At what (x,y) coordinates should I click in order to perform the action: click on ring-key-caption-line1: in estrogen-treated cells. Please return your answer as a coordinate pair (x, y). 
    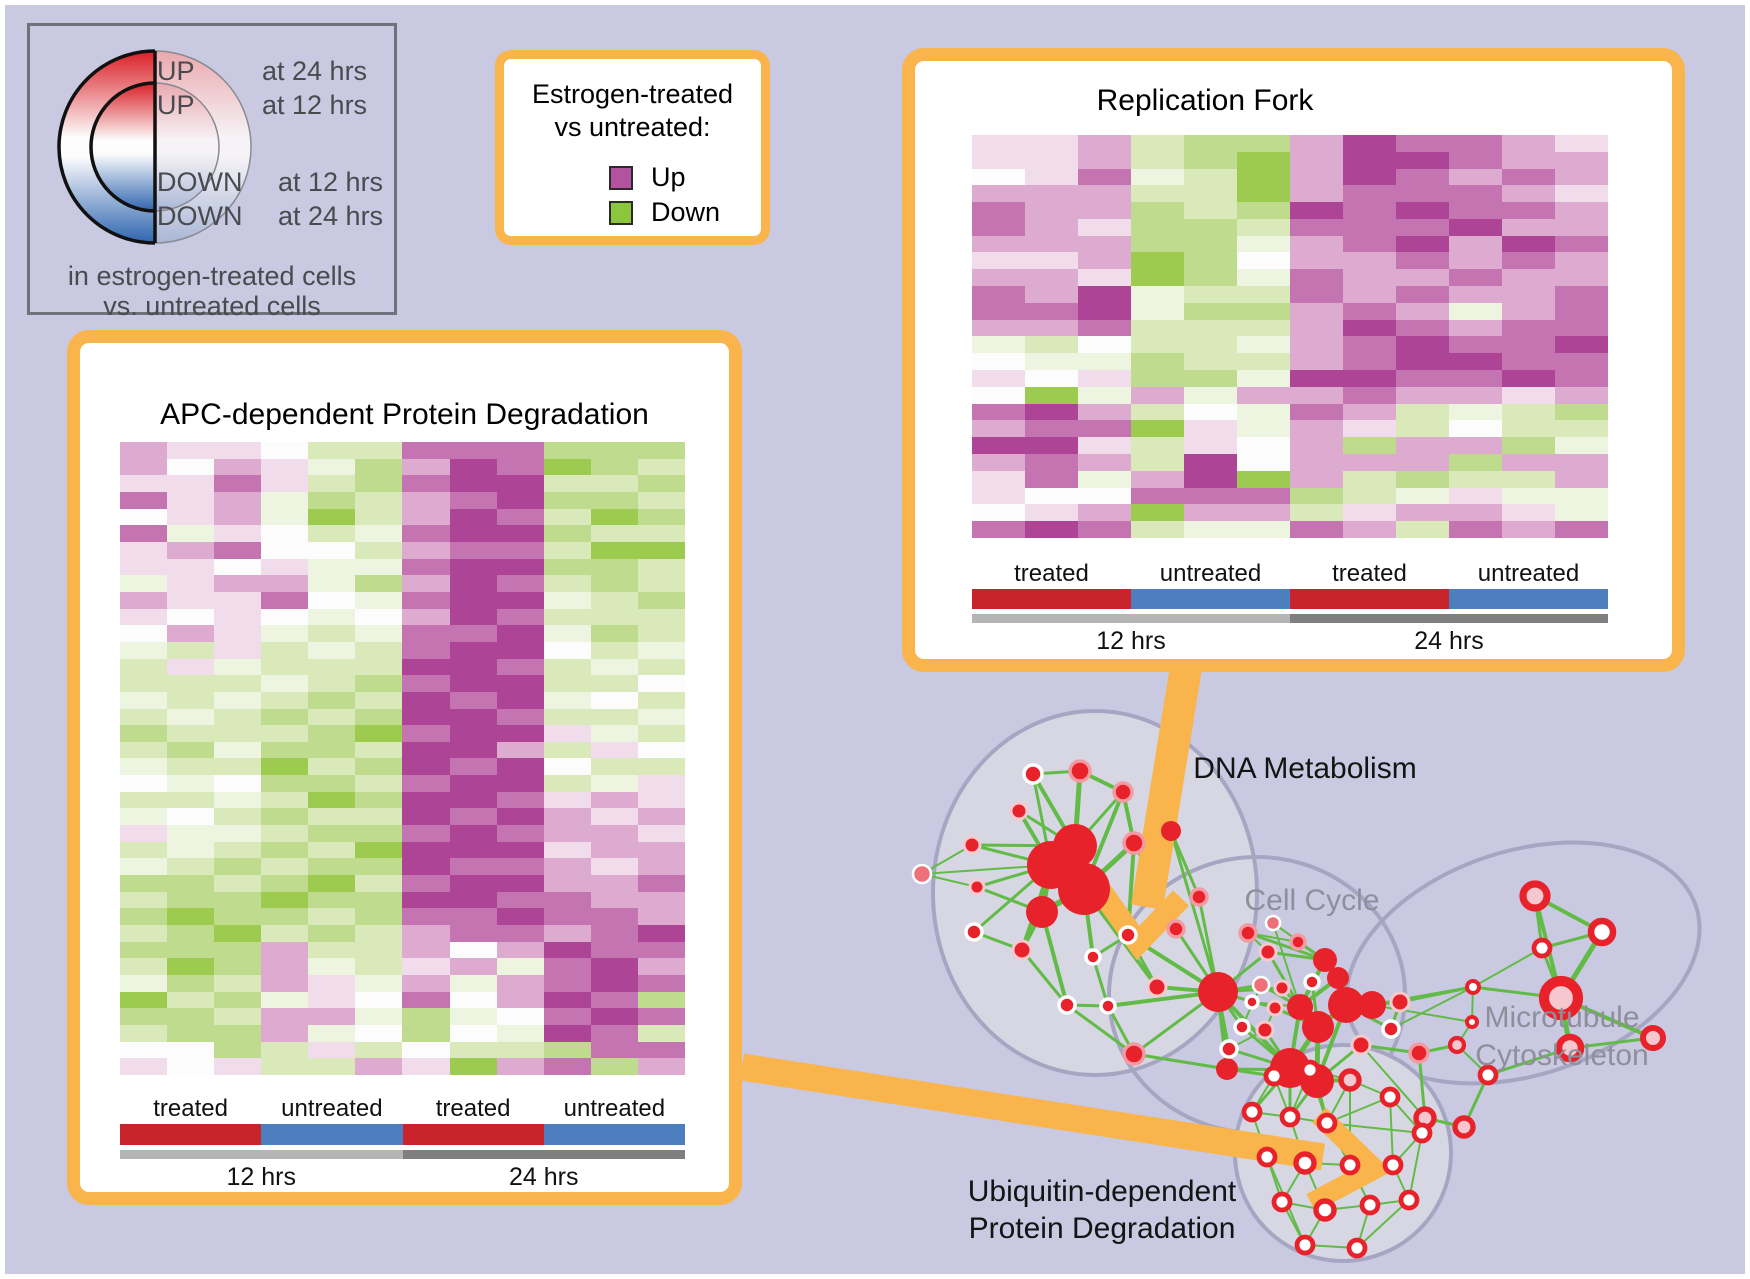
    Looking at the image, I should click on (212, 276).